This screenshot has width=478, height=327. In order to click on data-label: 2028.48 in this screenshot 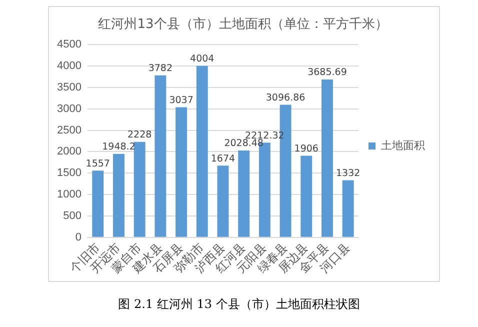, I will do `click(244, 144)`.